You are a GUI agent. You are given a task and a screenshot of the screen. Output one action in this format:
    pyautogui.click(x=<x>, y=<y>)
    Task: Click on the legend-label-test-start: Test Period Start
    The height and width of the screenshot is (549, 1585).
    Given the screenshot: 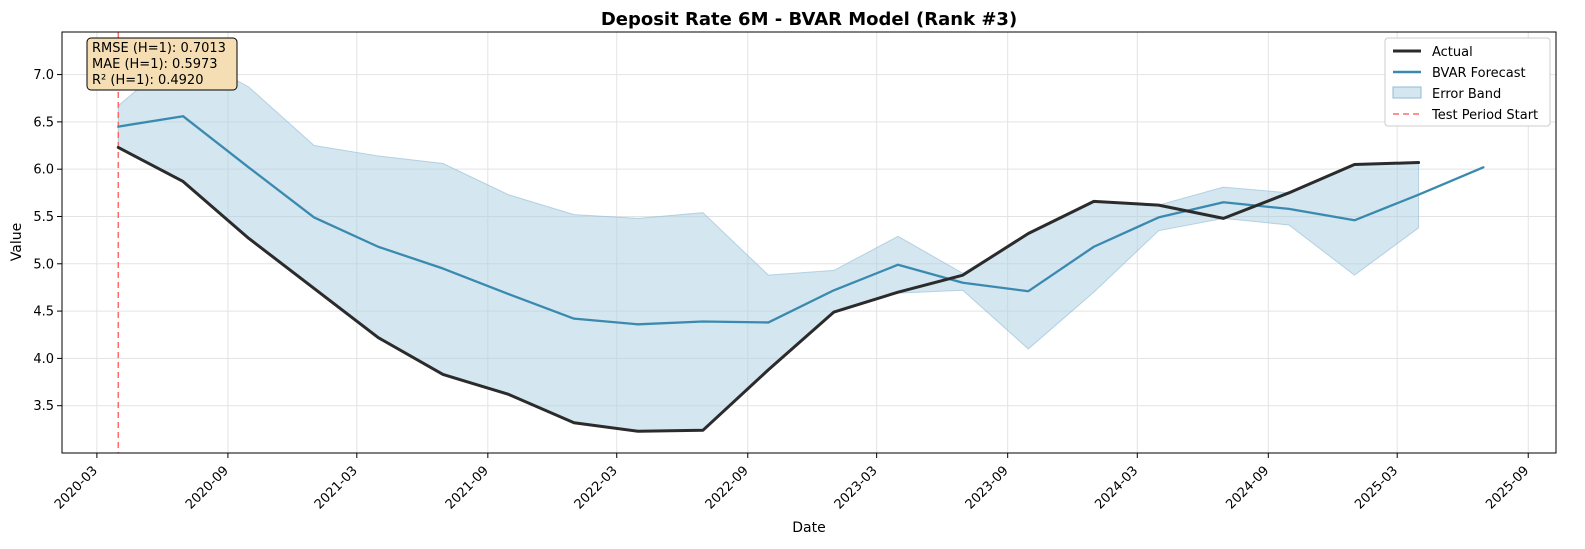 What is the action you would take?
    pyautogui.click(x=1484, y=115)
    